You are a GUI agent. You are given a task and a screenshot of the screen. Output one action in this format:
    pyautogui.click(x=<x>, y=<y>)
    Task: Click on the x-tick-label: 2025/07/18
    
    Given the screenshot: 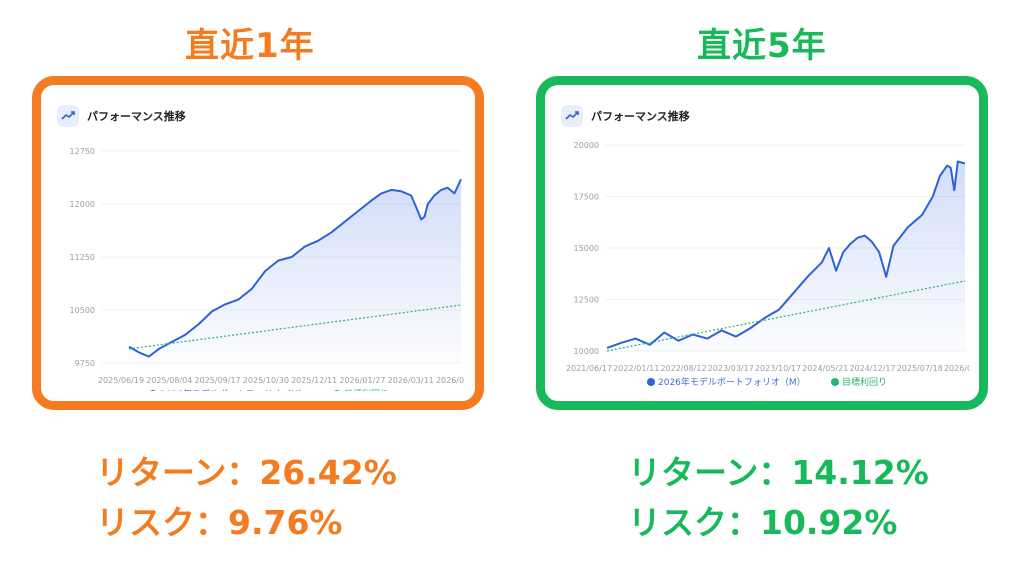 What is the action you would take?
    pyautogui.click(x=920, y=368)
    